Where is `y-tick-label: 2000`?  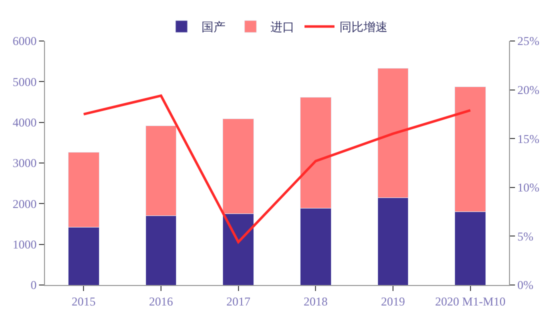 y-tick-label: 2000 is located at coordinates (24, 203).